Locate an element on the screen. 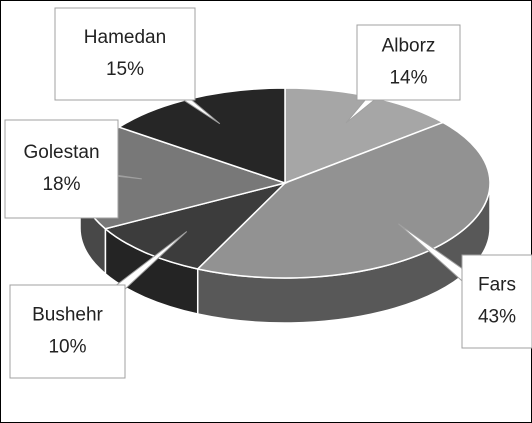 This screenshot has width=532, height=423. value-label: 18% is located at coordinates (61, 184).